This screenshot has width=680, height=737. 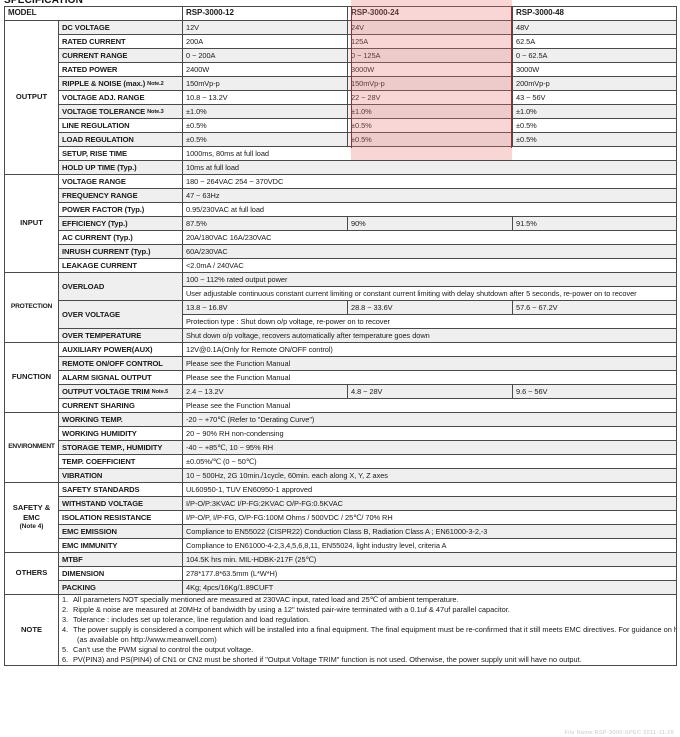 I want to click on row-value-3: 200mVp-p, so click(x=595, y=83).